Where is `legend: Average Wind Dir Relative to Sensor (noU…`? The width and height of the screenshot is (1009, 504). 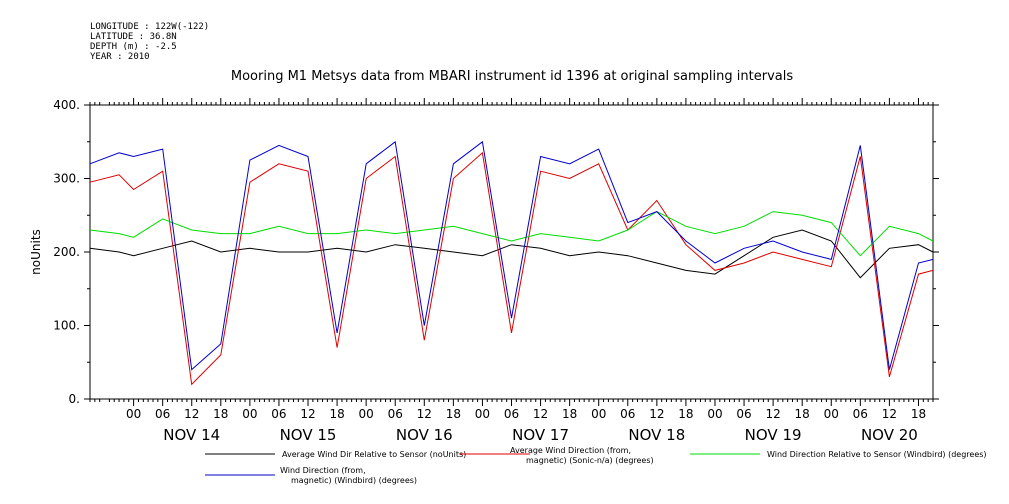 legend: Average Wind Dir Relative to Sensor (noU… is located at coordinates (596, 465).